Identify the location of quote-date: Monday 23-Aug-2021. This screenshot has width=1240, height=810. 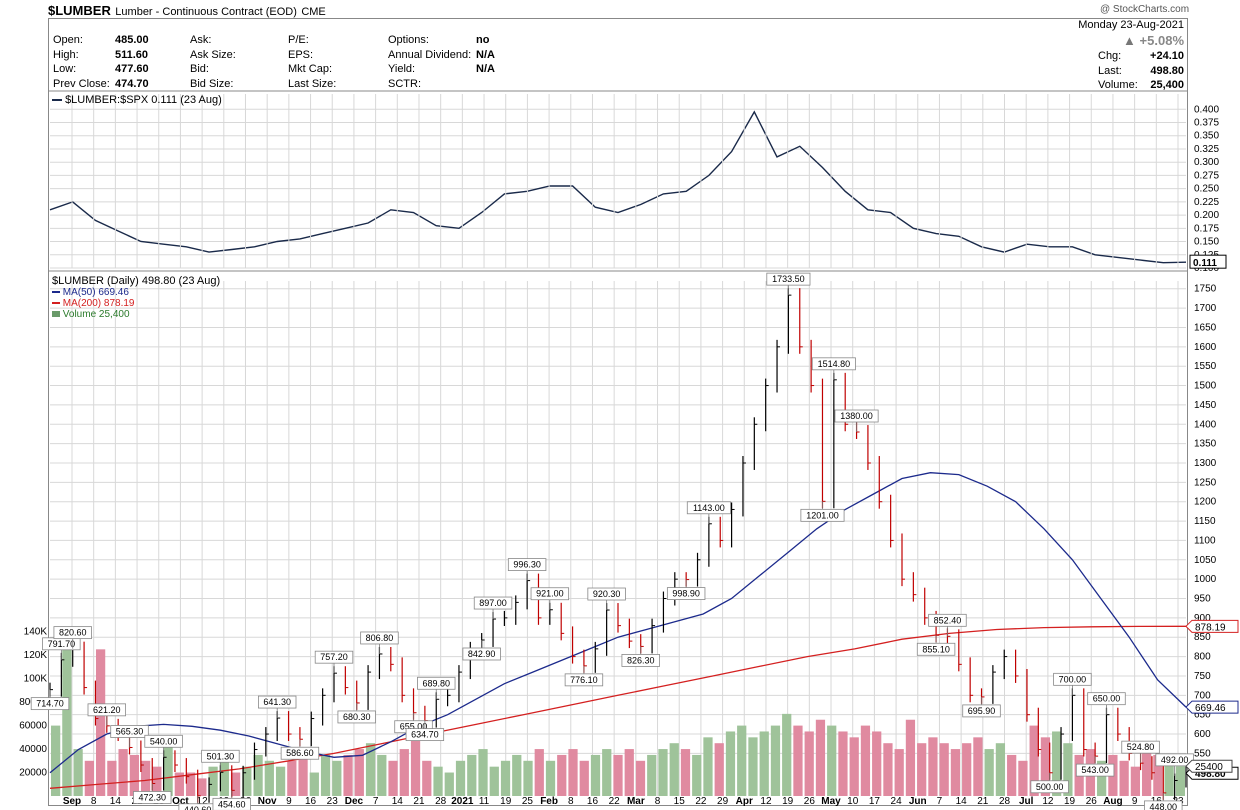
(1131, 25).